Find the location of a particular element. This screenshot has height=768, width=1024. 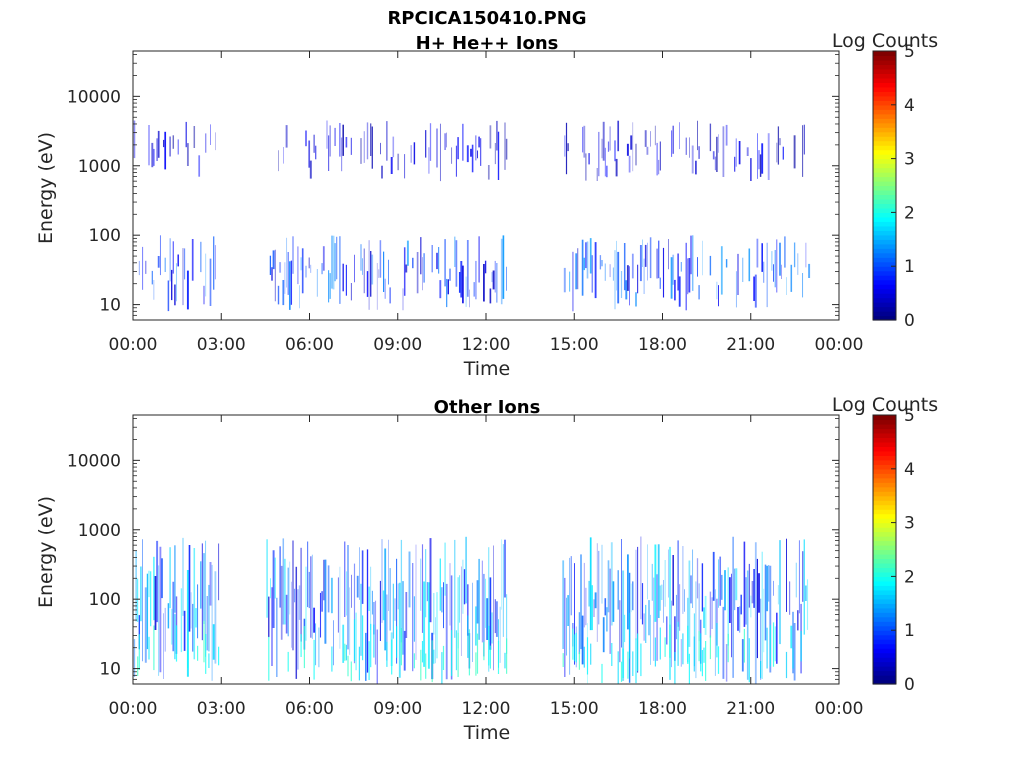

colorbar-tick-label: 0 is located at coordinates (909, 321).